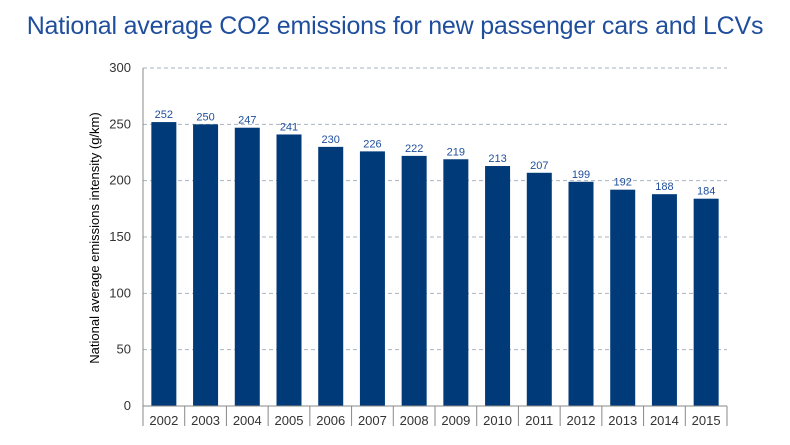  What do you see at coordinates (205, 420) in the screenshot?
I see `x-tick-label: 2003` at bounding box center [205, 420].